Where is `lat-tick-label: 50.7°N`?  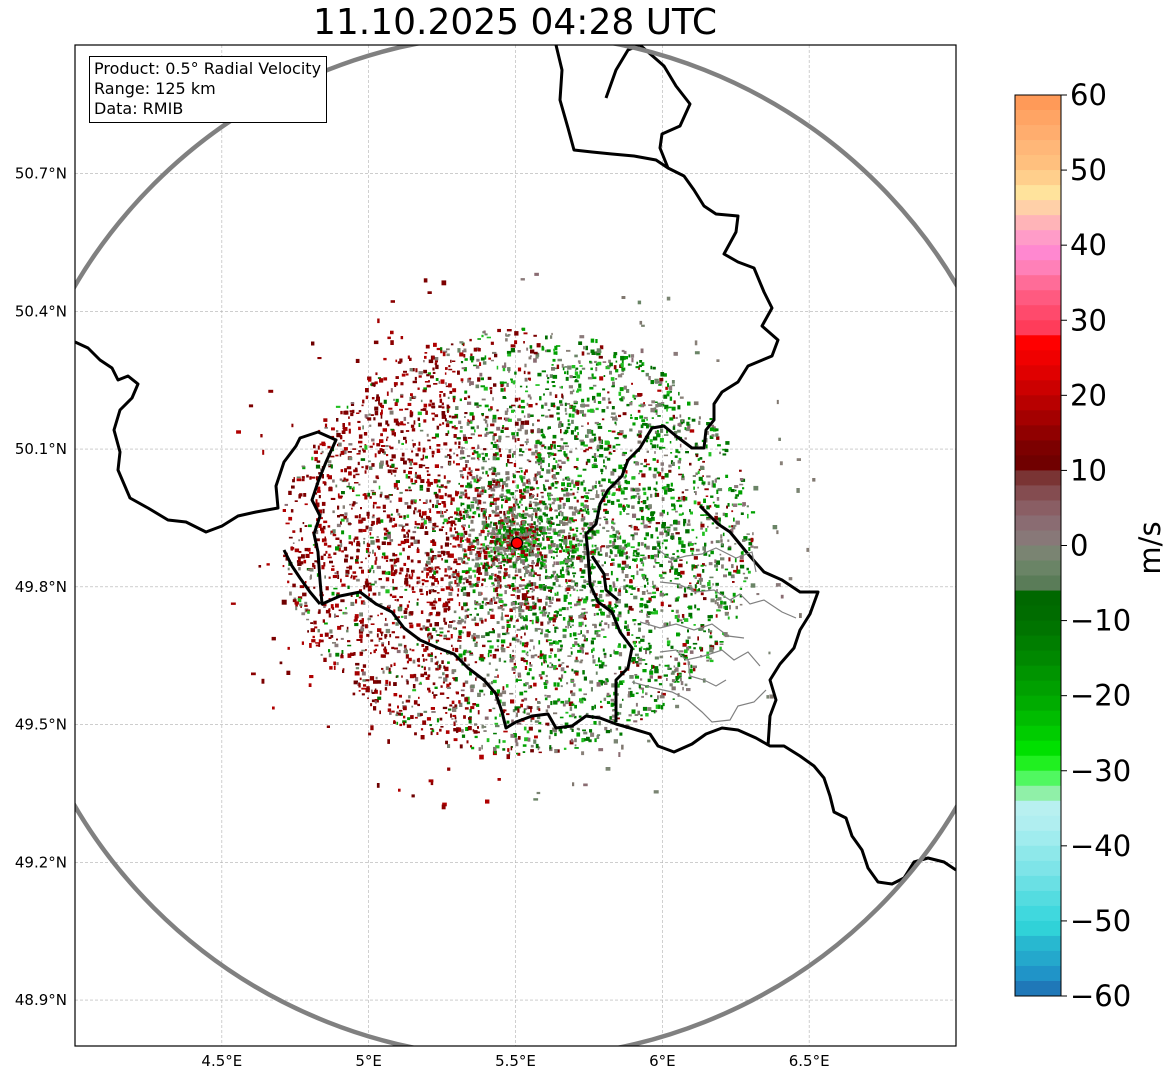
lat-tick-label: 50.7°N is located at coordinates (41, 174).